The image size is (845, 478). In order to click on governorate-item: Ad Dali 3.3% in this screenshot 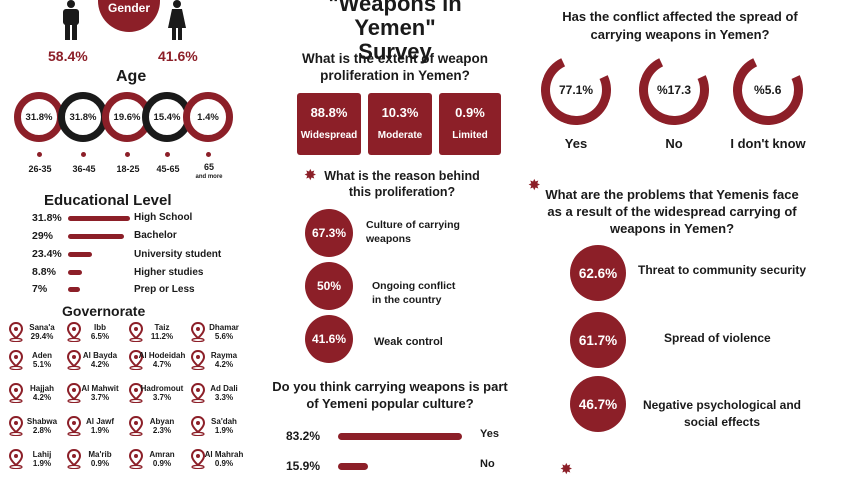, I will do `click(224, 393)`.